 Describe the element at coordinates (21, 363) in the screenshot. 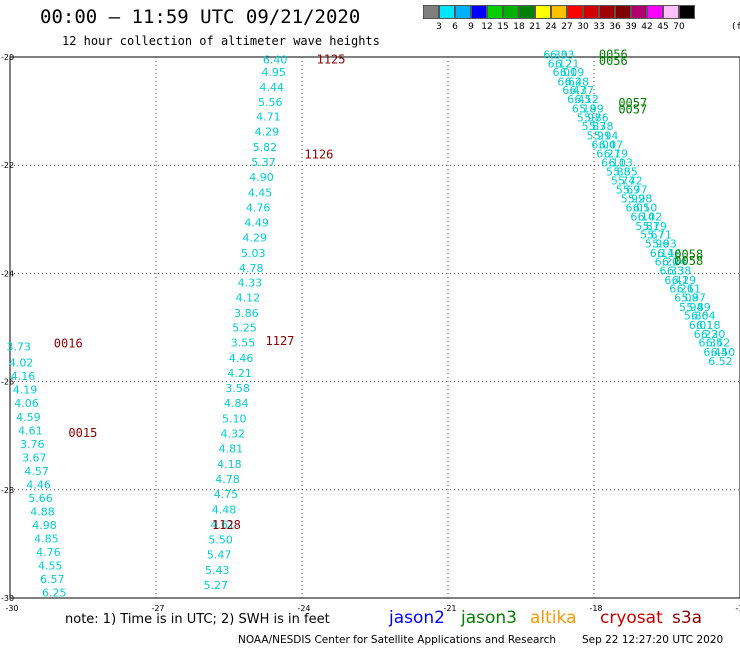

I see `swh-value-label: 4.02` at that location.